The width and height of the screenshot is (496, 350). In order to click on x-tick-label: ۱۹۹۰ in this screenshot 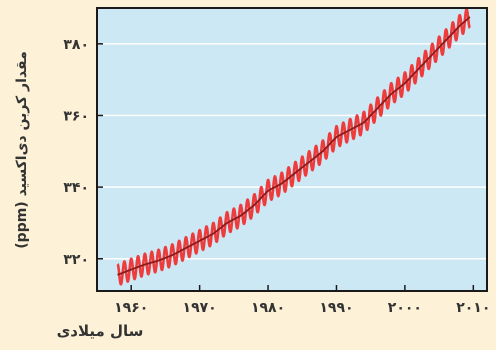, I will do `click(336, 308)`.